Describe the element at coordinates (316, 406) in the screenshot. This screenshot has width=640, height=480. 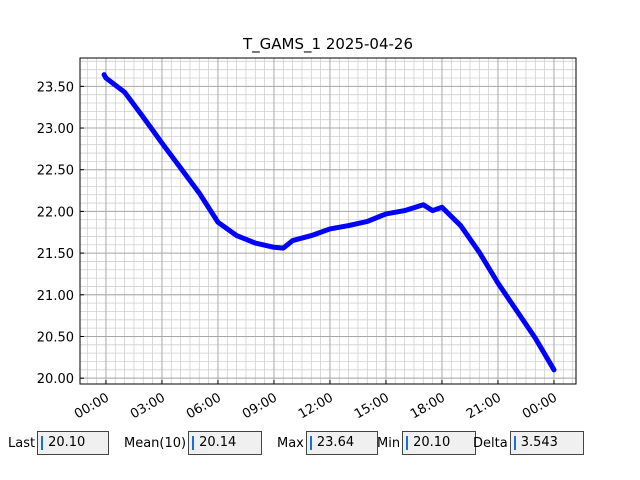
I see `x-tick-label: 12:00` at that location.